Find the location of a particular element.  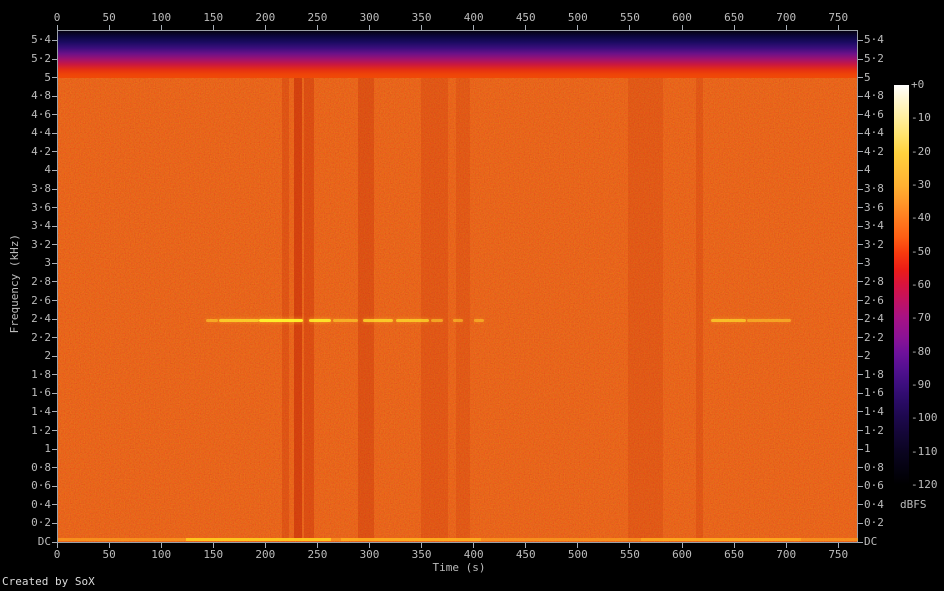

y-tick-label: 5·4 is located at coordinates (41, 40).